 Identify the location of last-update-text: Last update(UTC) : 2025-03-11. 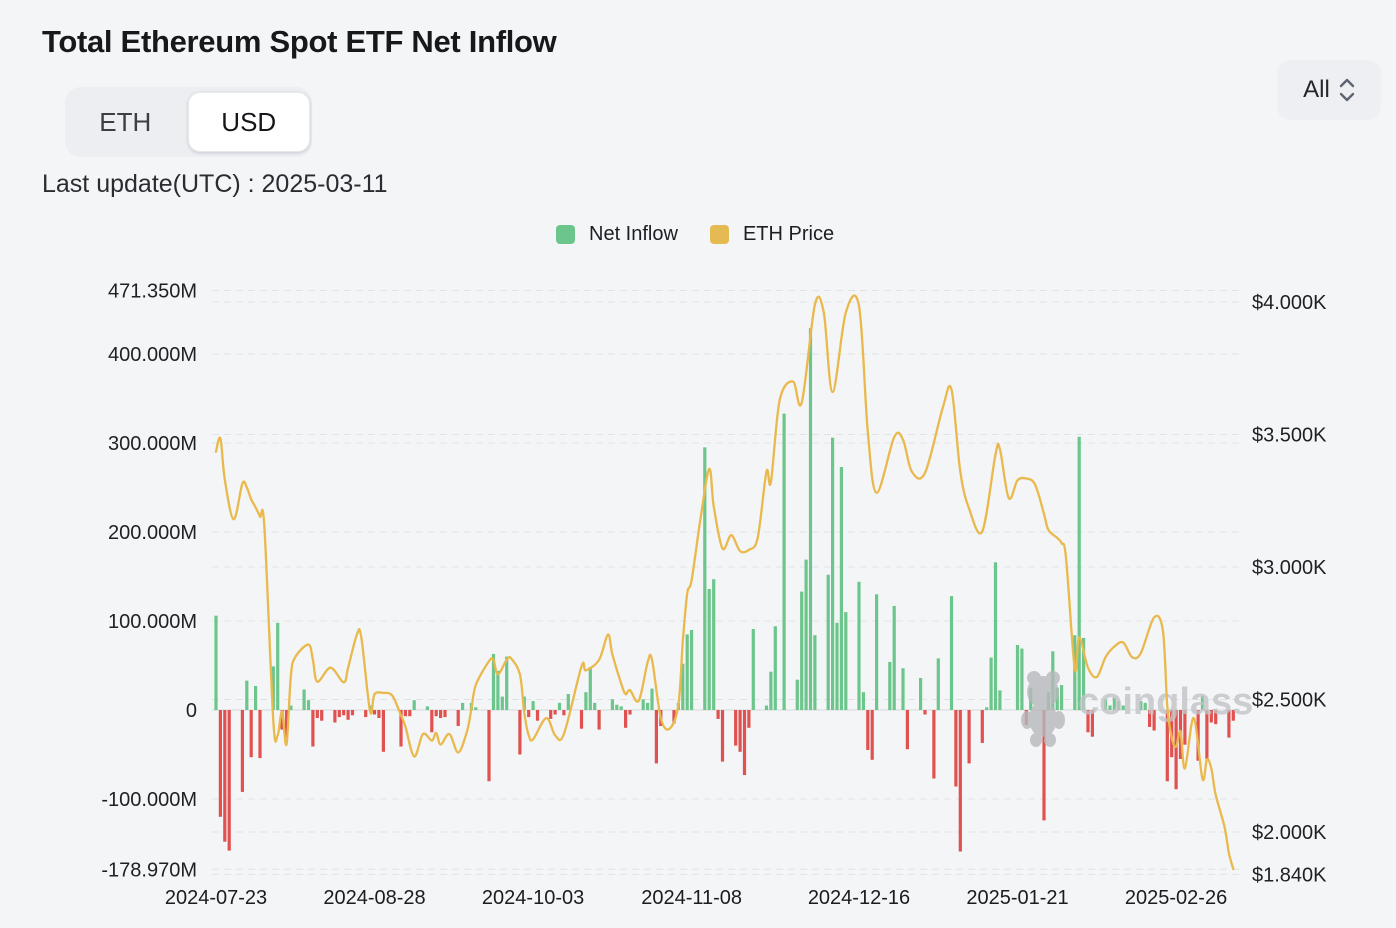
(215, 184).